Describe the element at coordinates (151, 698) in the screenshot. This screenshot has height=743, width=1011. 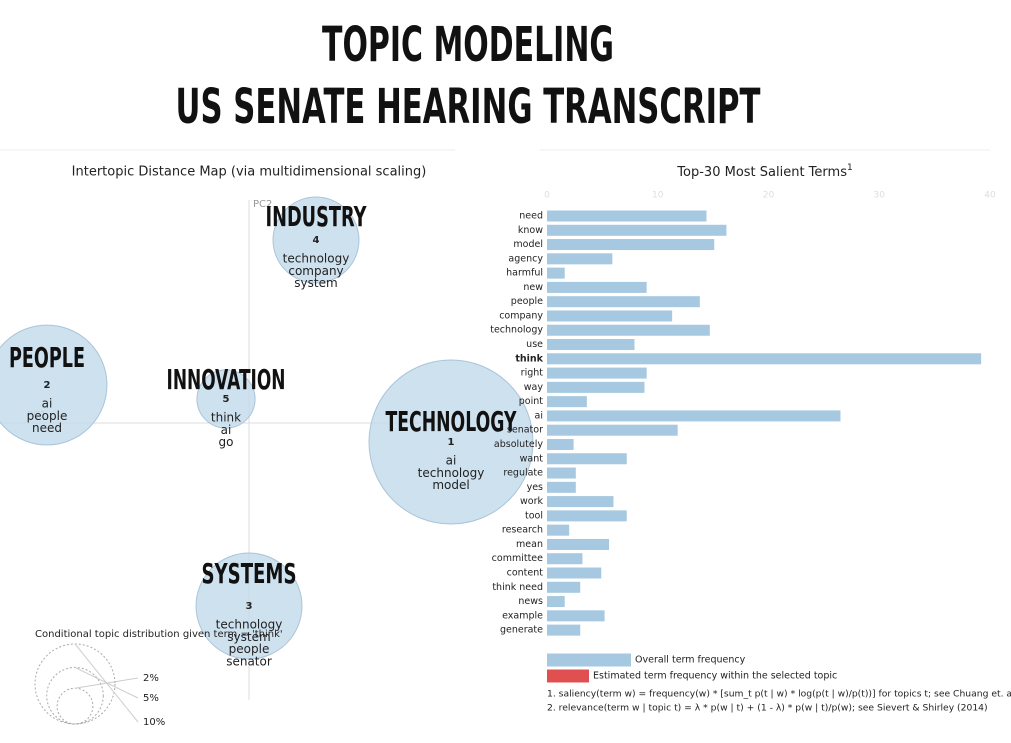
I see `legend-label: 5%` at that location.